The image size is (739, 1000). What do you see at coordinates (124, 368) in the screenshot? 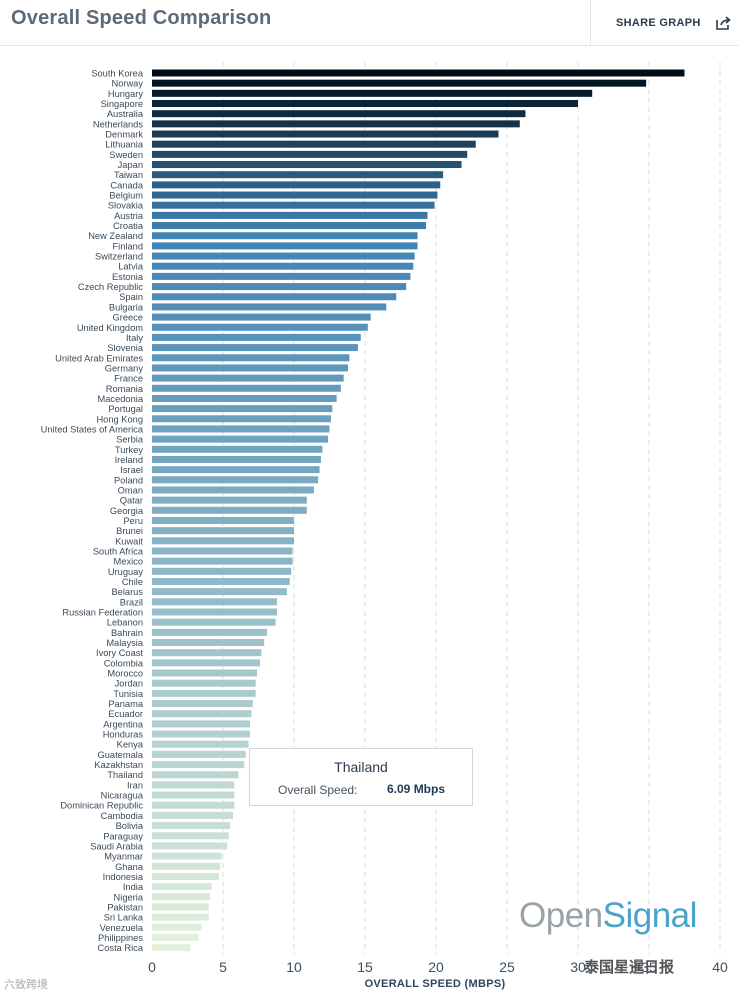
I see `category-label: Germany` at bounding box center [124, 368].